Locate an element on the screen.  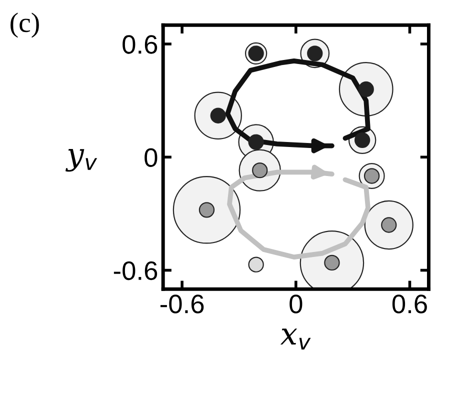
y-tick-label: 0 is located at coordinates (151, 157).